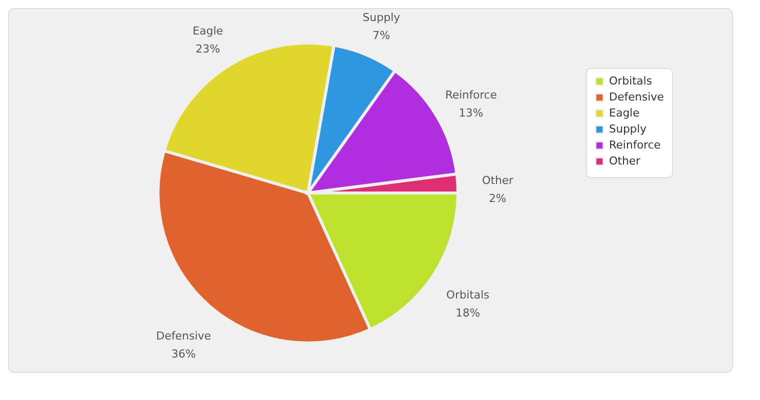  I want to click on data-label: 13%, so click(471, 113).